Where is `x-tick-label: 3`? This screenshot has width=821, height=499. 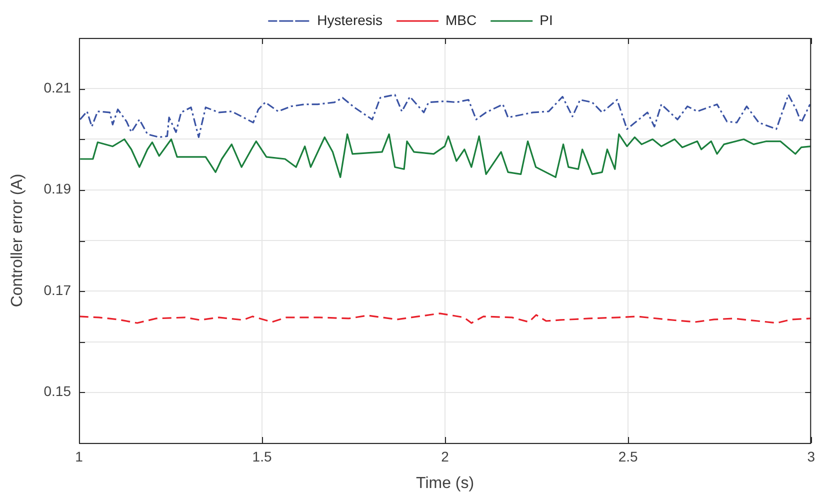
x-tick-label: 3 is located at coordinates (811, 456).